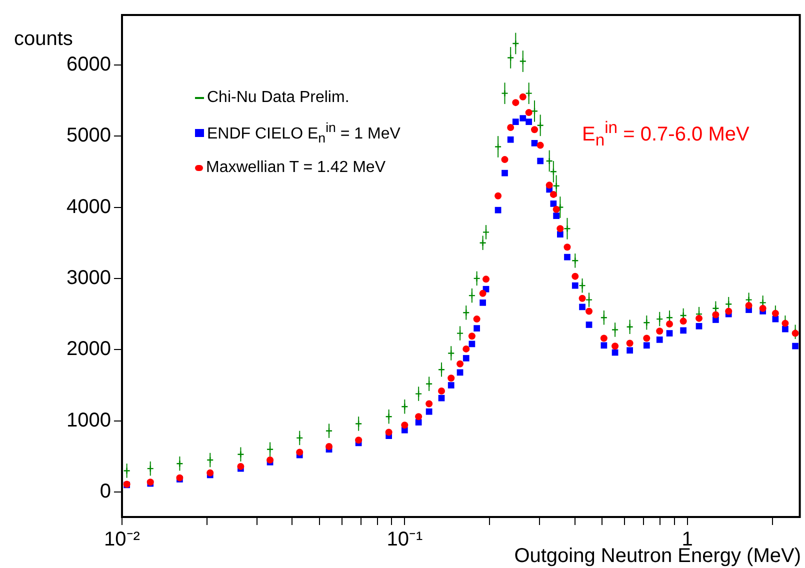  I want to click on y-axis-title: counts, so click(43, 39).